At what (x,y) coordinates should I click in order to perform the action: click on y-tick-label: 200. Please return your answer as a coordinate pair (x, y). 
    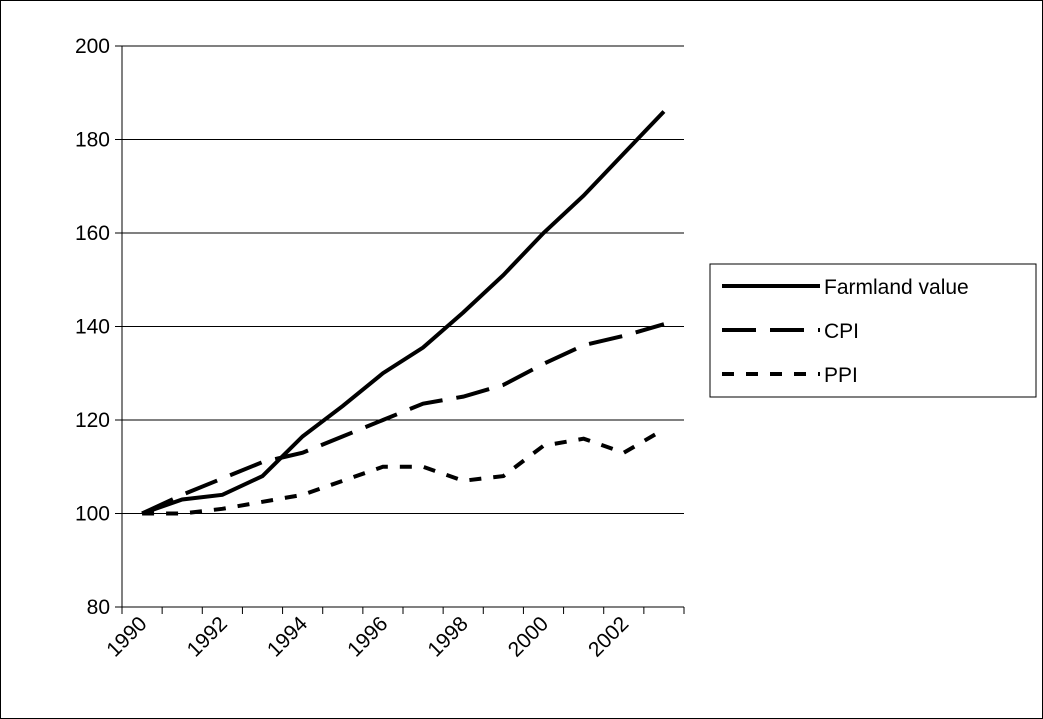
    Looking at the image, I should click on (92, 46).